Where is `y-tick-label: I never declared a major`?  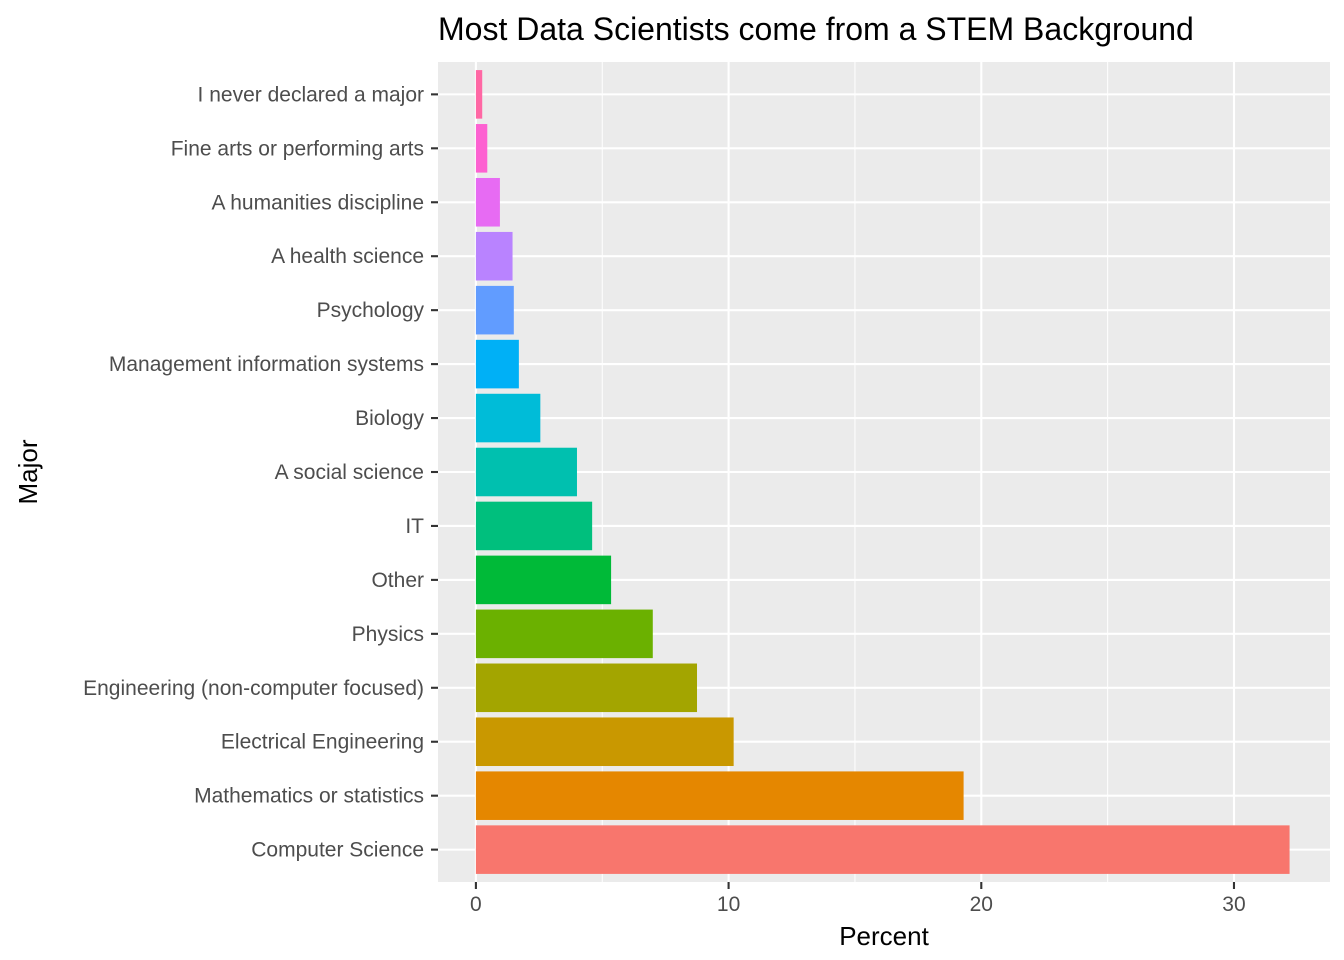 y-tick-label: I never declared a major is located at coordinates (311, 94).